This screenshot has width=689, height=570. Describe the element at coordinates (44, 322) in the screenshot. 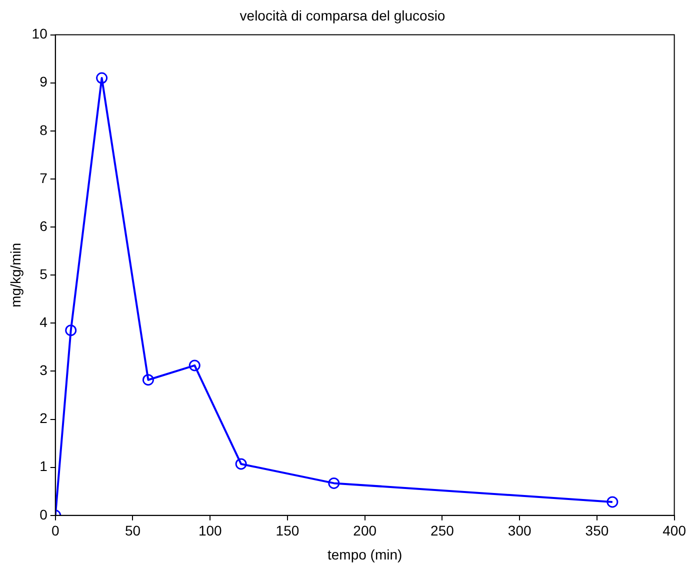

I see `y-tick-label: 4` at that location.